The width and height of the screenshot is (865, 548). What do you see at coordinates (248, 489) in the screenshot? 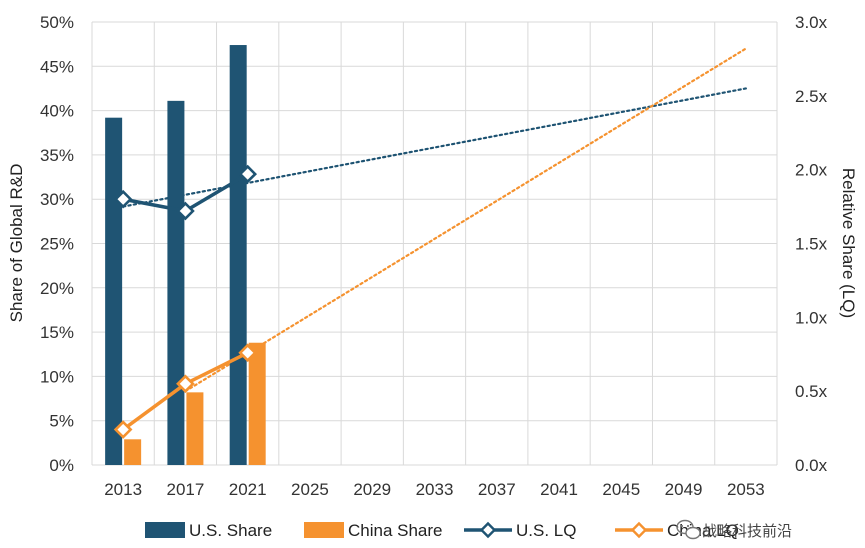
I see `x-tick-label: 2021` at bounding box center [248, 489].